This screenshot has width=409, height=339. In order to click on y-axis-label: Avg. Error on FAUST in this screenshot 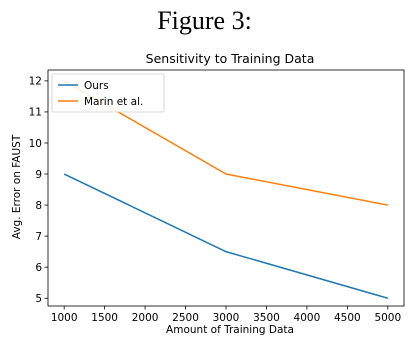, I will do `click(17, 186)`.